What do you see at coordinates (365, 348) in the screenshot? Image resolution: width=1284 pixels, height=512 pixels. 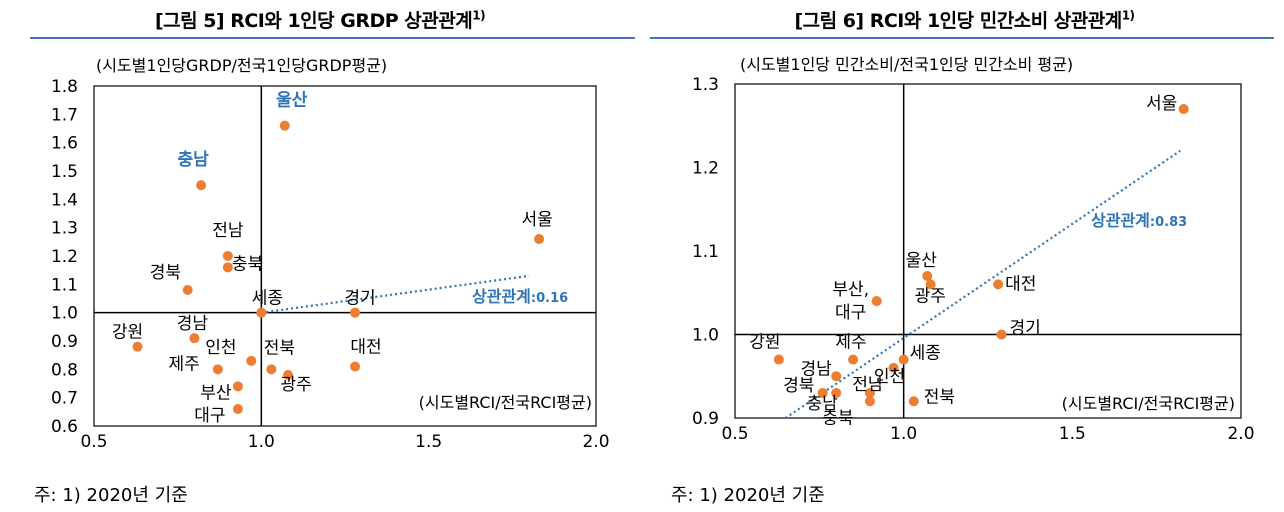 I see `data-point-label: 대전` at bounding box center [365, 348].